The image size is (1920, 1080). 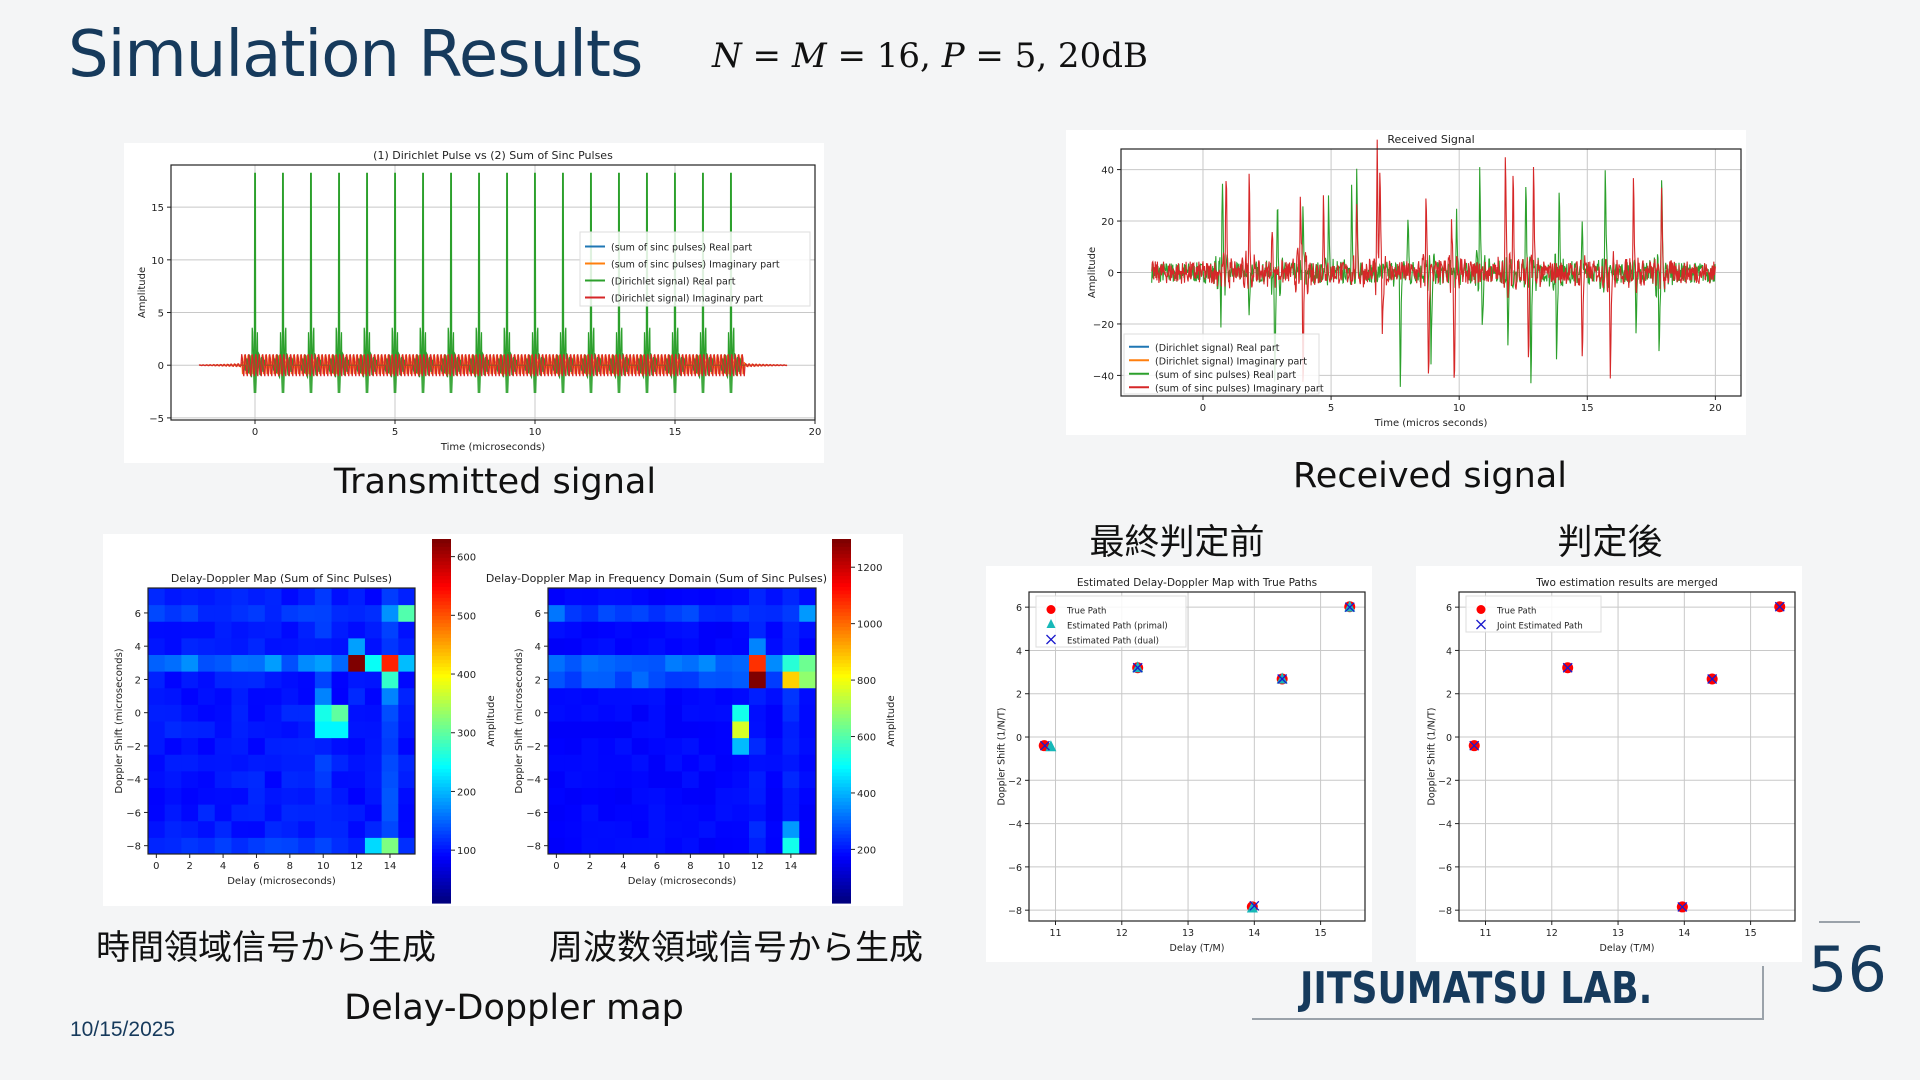 I want to click on x-tick-label: 10, so click(x=1459, y=408).